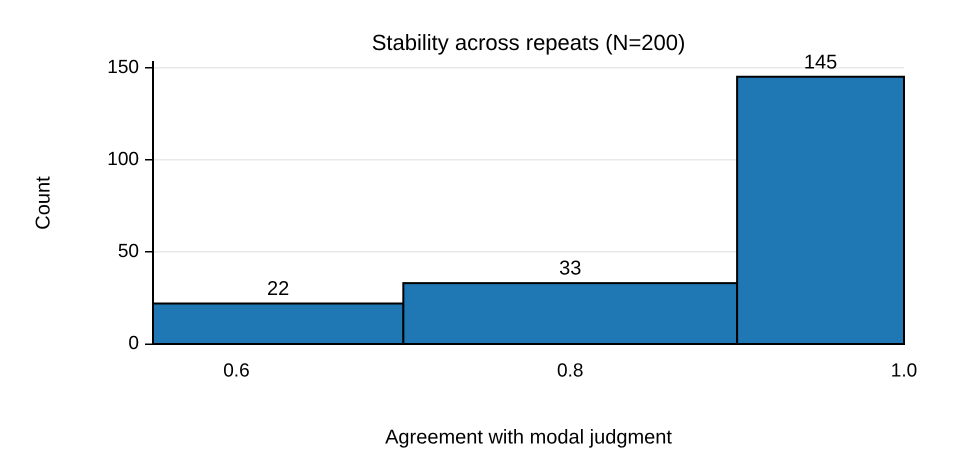  What do you see at coordinates (904, 371) in the screenshot?
I see `x-tick-label: 1.0` at bounding box center [904, 371].